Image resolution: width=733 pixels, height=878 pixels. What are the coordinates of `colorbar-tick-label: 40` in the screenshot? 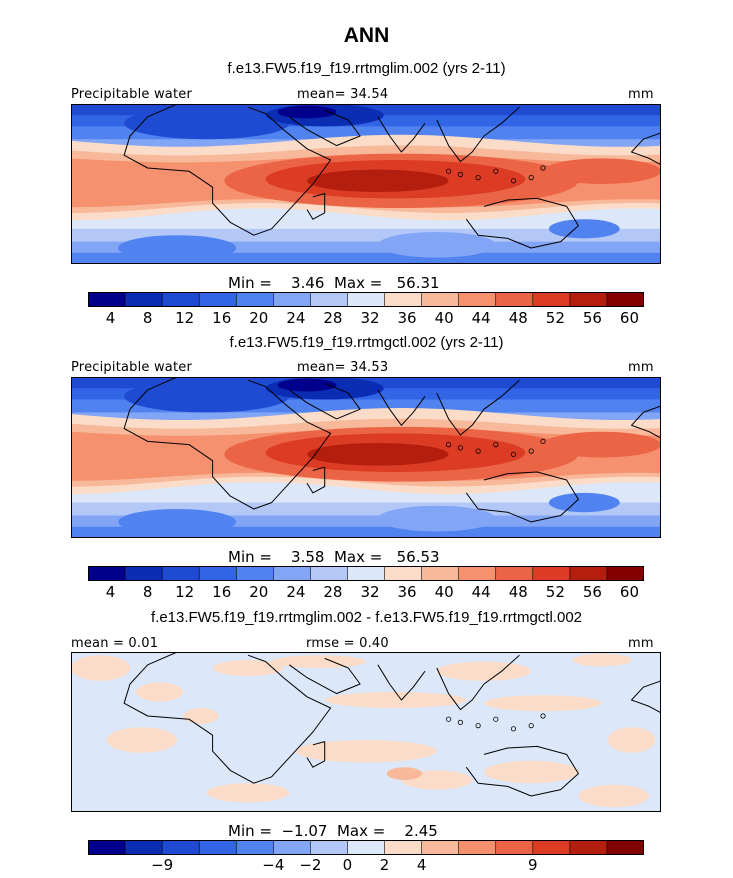 It's located at (444, 592).